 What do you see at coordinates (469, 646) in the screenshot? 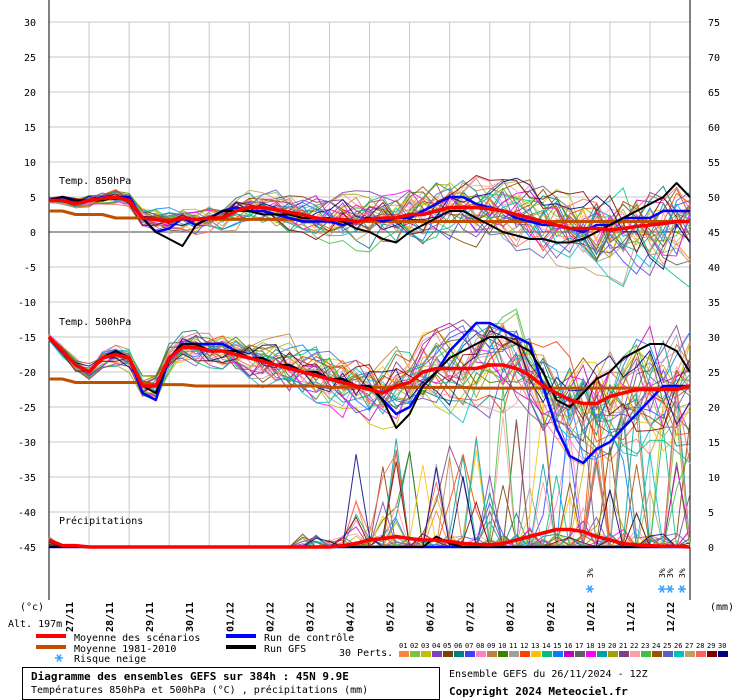
I see `pert-legend-number: 07` at bounding box center [469, 646].